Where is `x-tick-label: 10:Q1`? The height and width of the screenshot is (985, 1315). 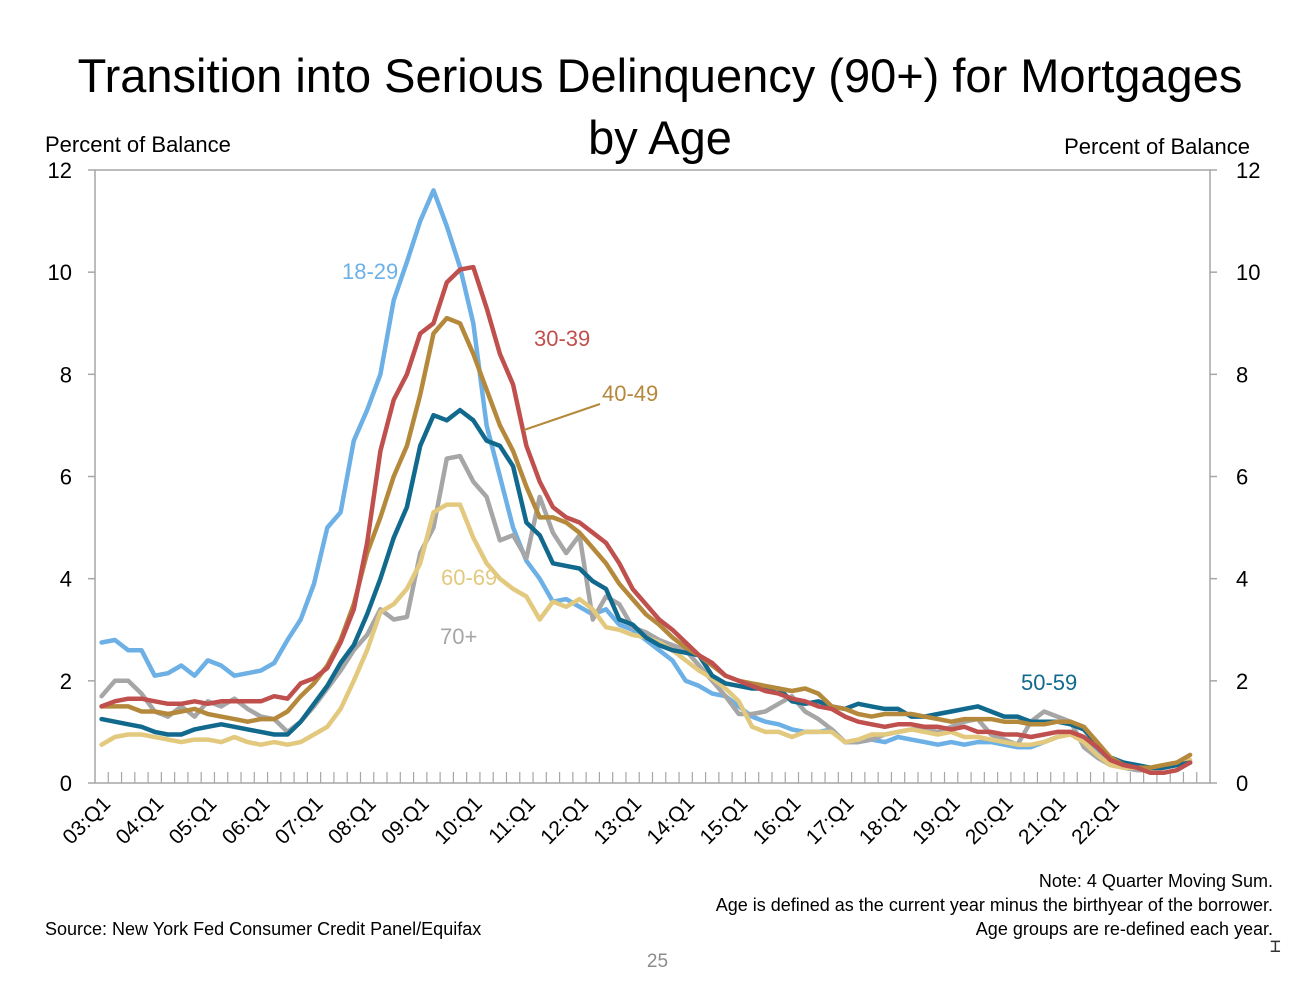 x-tick-label: 10:Q1 is located at coordinates (458, 820).